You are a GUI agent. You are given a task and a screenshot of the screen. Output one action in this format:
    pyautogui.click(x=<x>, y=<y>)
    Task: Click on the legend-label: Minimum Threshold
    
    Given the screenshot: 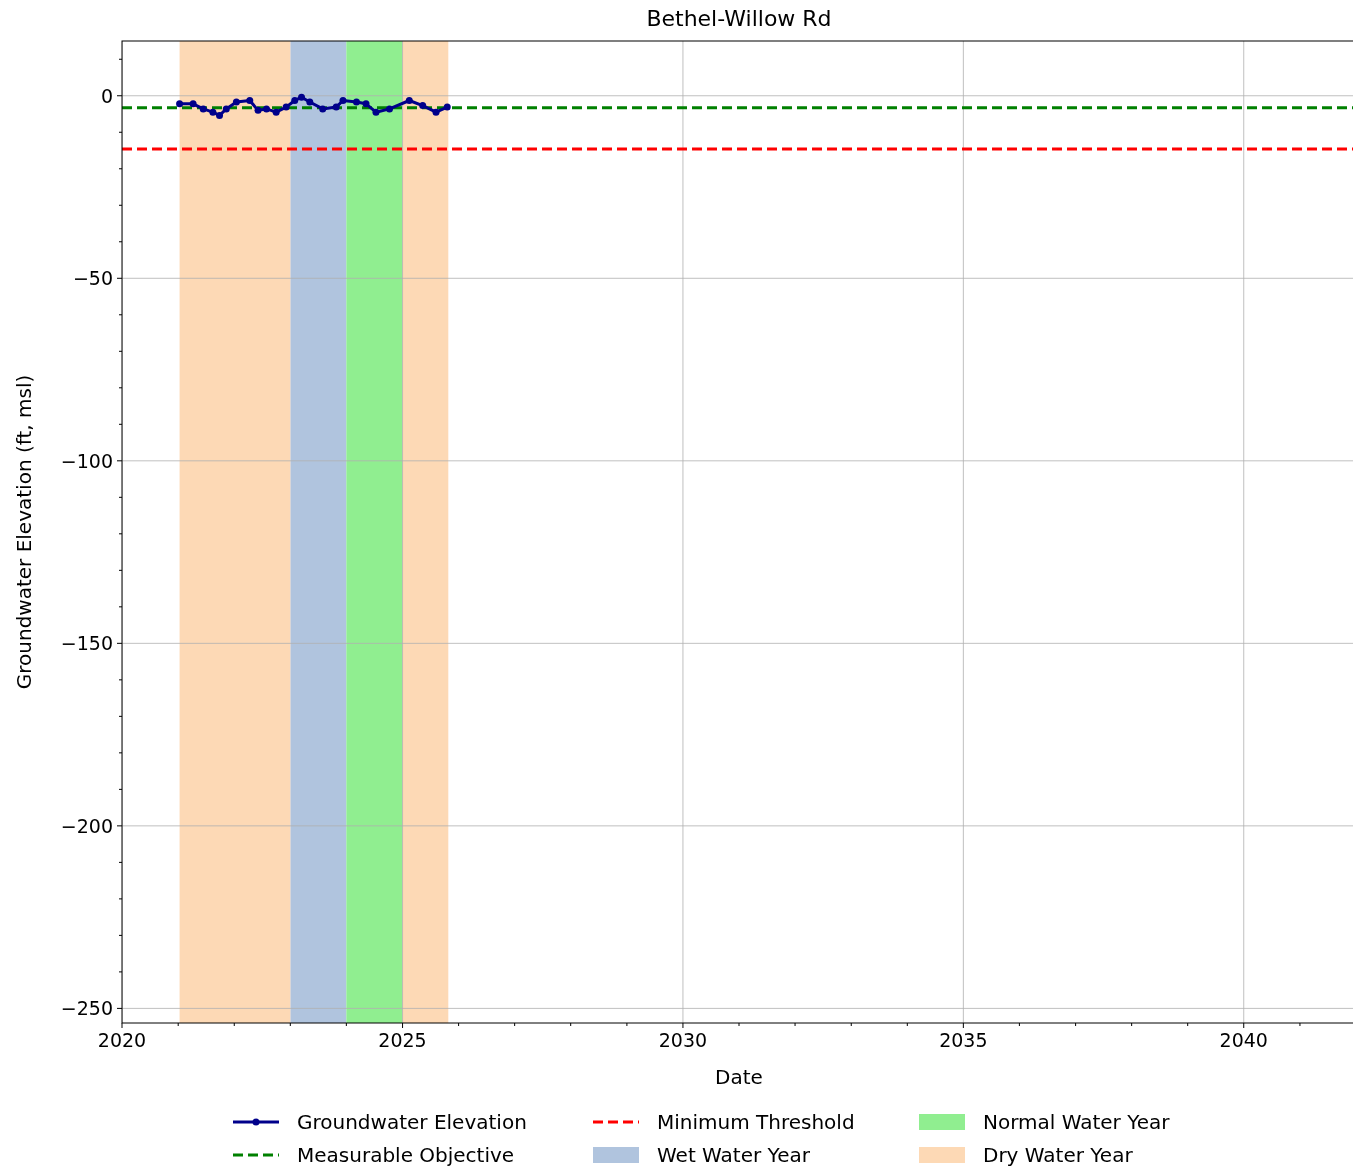 What is the action you would take?
    pyautogui.click(x=756, y=1122)
    